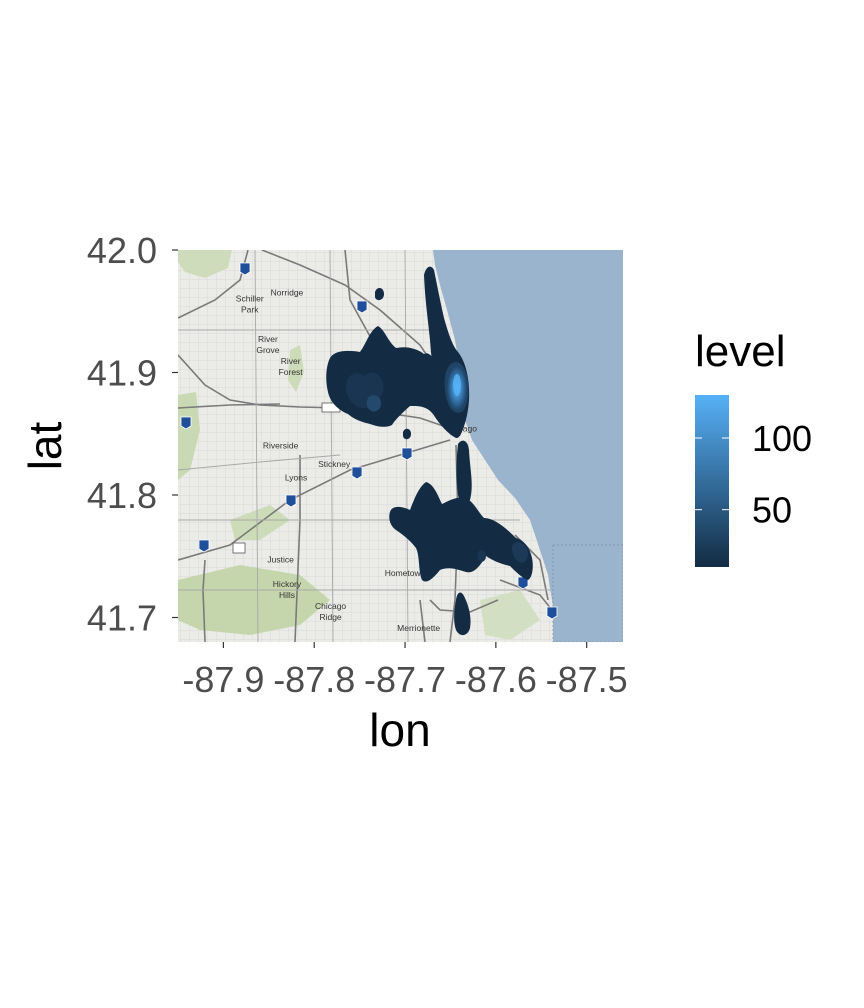 Image resolution: width=864 pixels, height=1008 pixels. Describe the element at coordinates (334, 464) in the screenshot. I see `map-place-label: Stickney` at that location.